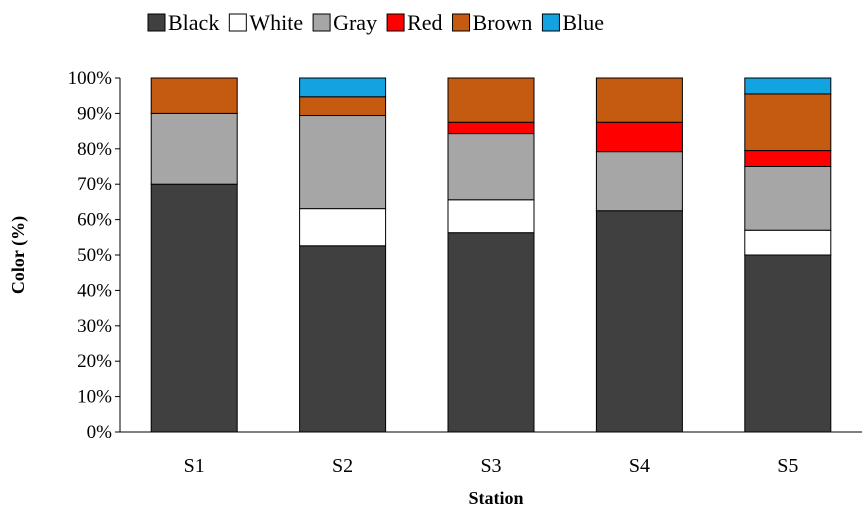 Image resolution: width=862 pixels, height=510 pixels. What do you see at coordinates (355, 22) in the screenshot?
I see `legend-label-gray: Gray` at bounding box center [355, 22].